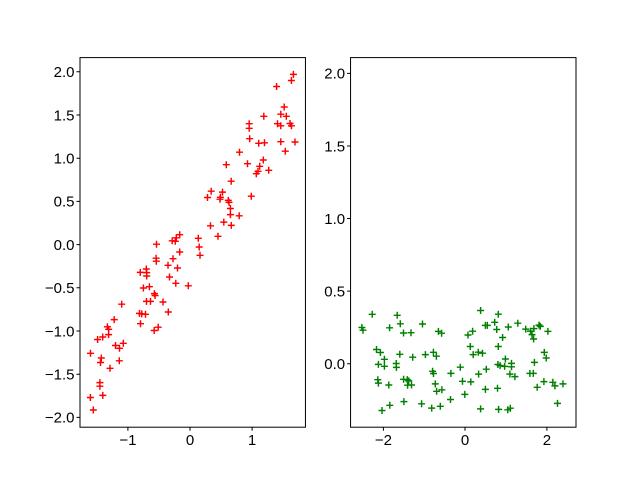 This screenshot has height=480, width=640. What do you see at coordinates (383, 440) in the screenshot?
I see `svg-text: −2` at bounding box center [383, 440].